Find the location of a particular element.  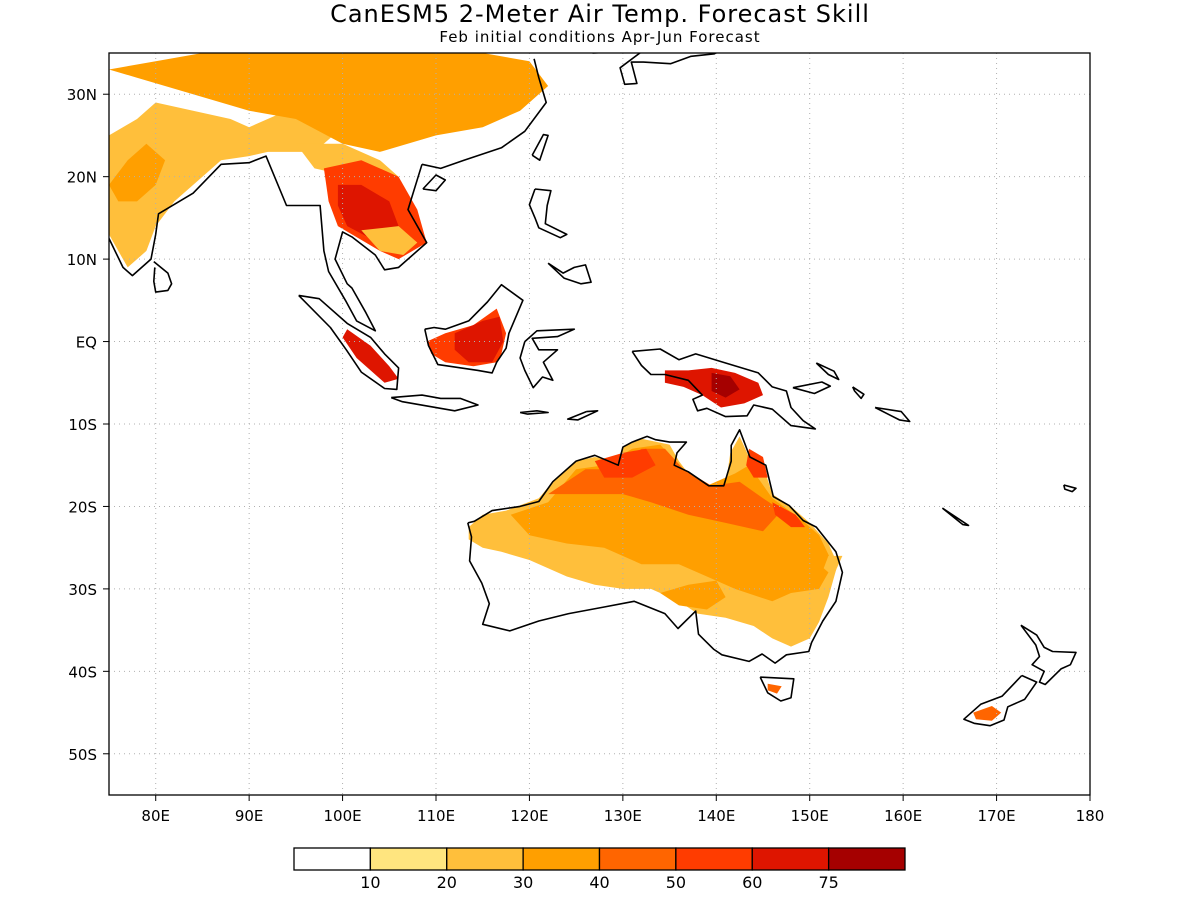

lon-tick-label: 150E is located at coordinates (810, 816).